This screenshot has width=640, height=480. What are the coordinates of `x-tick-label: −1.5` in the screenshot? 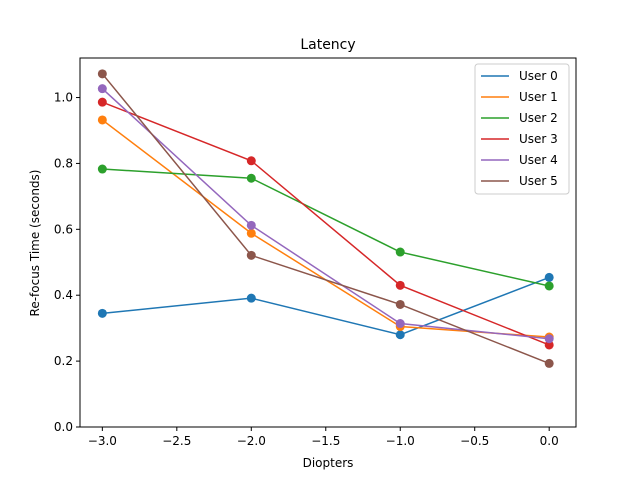 It's located at (325, 441).